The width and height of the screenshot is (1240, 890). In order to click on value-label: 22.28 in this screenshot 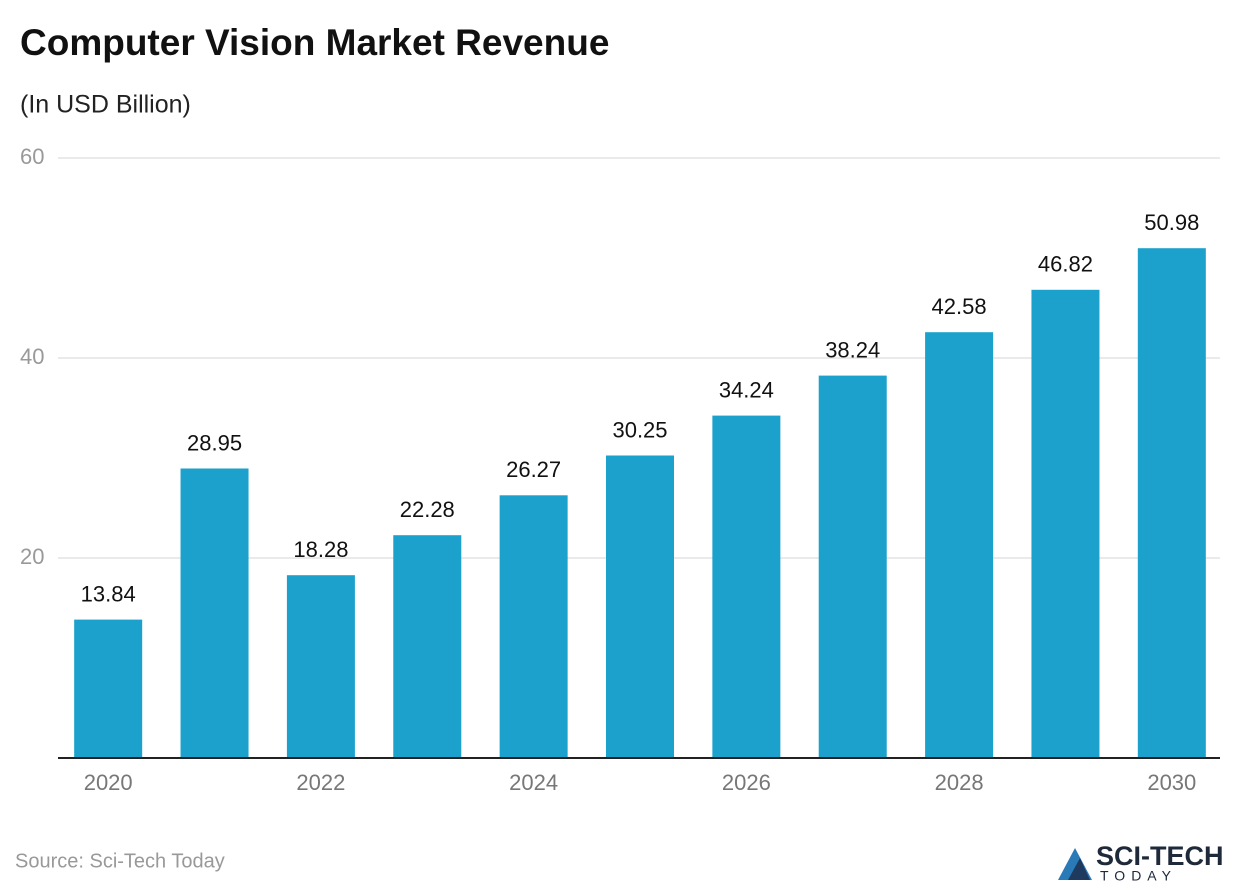, I will do `click(427, 509)`.